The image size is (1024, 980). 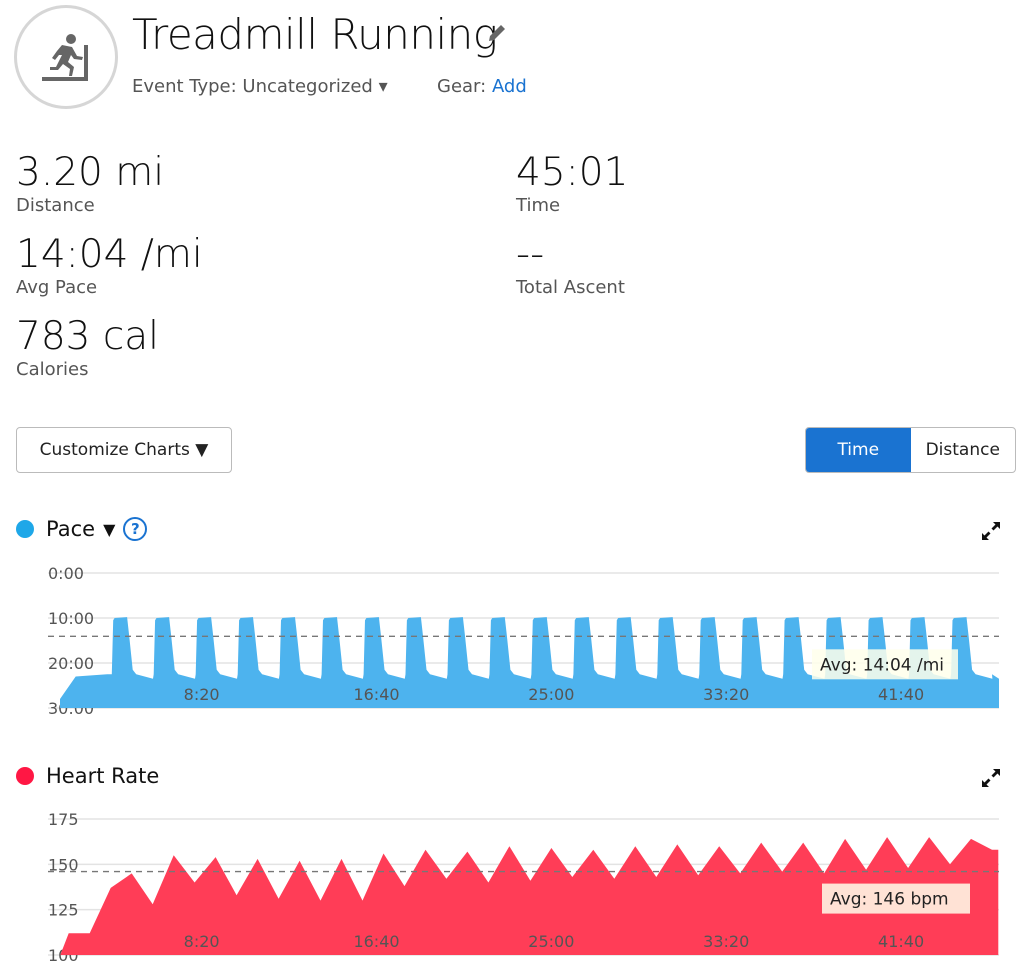 What do you see at coordinates (962, 450) in the screenshot?
I see `distance-toggle-button: Distance` at bounding box center [962, 450].